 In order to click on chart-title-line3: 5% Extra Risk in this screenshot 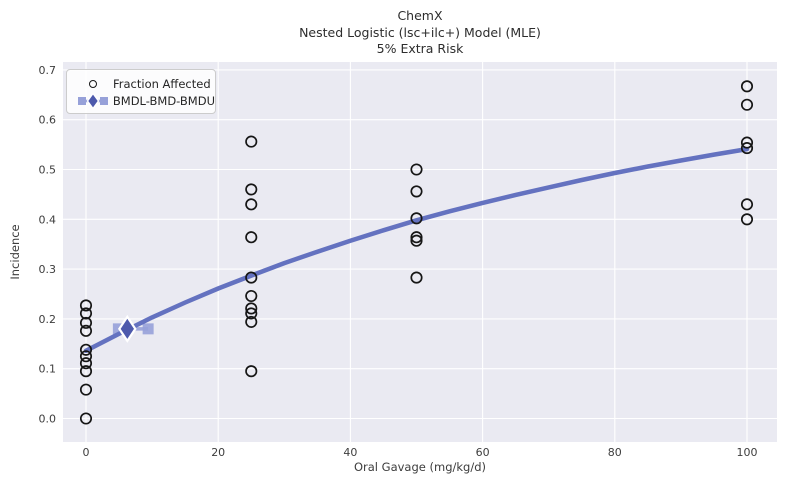, I will do `click(420, 48)`.